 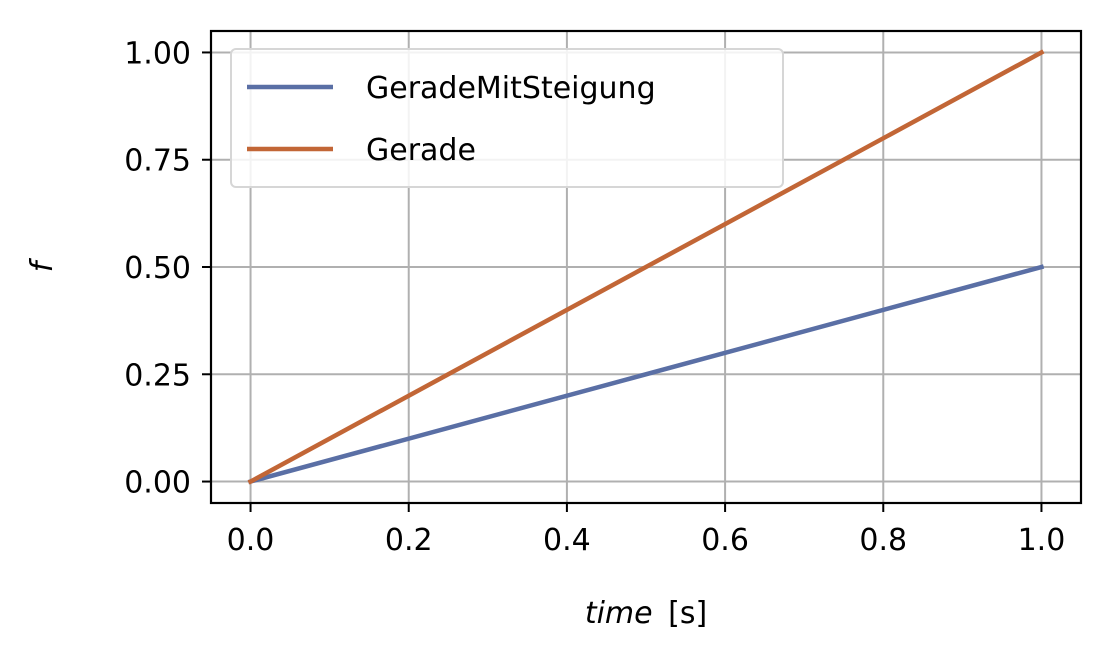 What do you see at coordinates (619, 613) in the screenshot?
I see `x-axis-label-quantity: time` at bounding box center [619, 613].